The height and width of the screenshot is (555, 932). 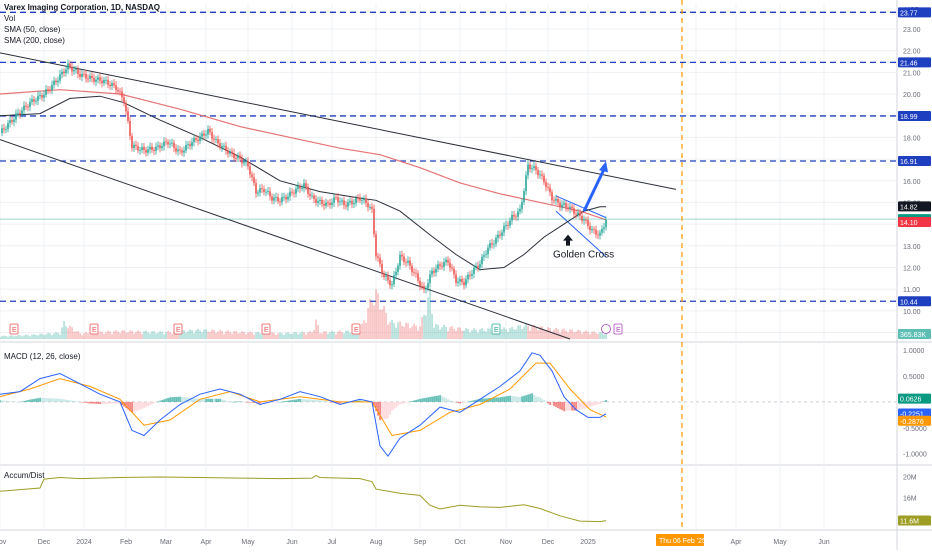 What do you see at coordinates (506, 542) in the screenshot?
I see `time-tick-label: Nov` at bounding box center [506, 542].